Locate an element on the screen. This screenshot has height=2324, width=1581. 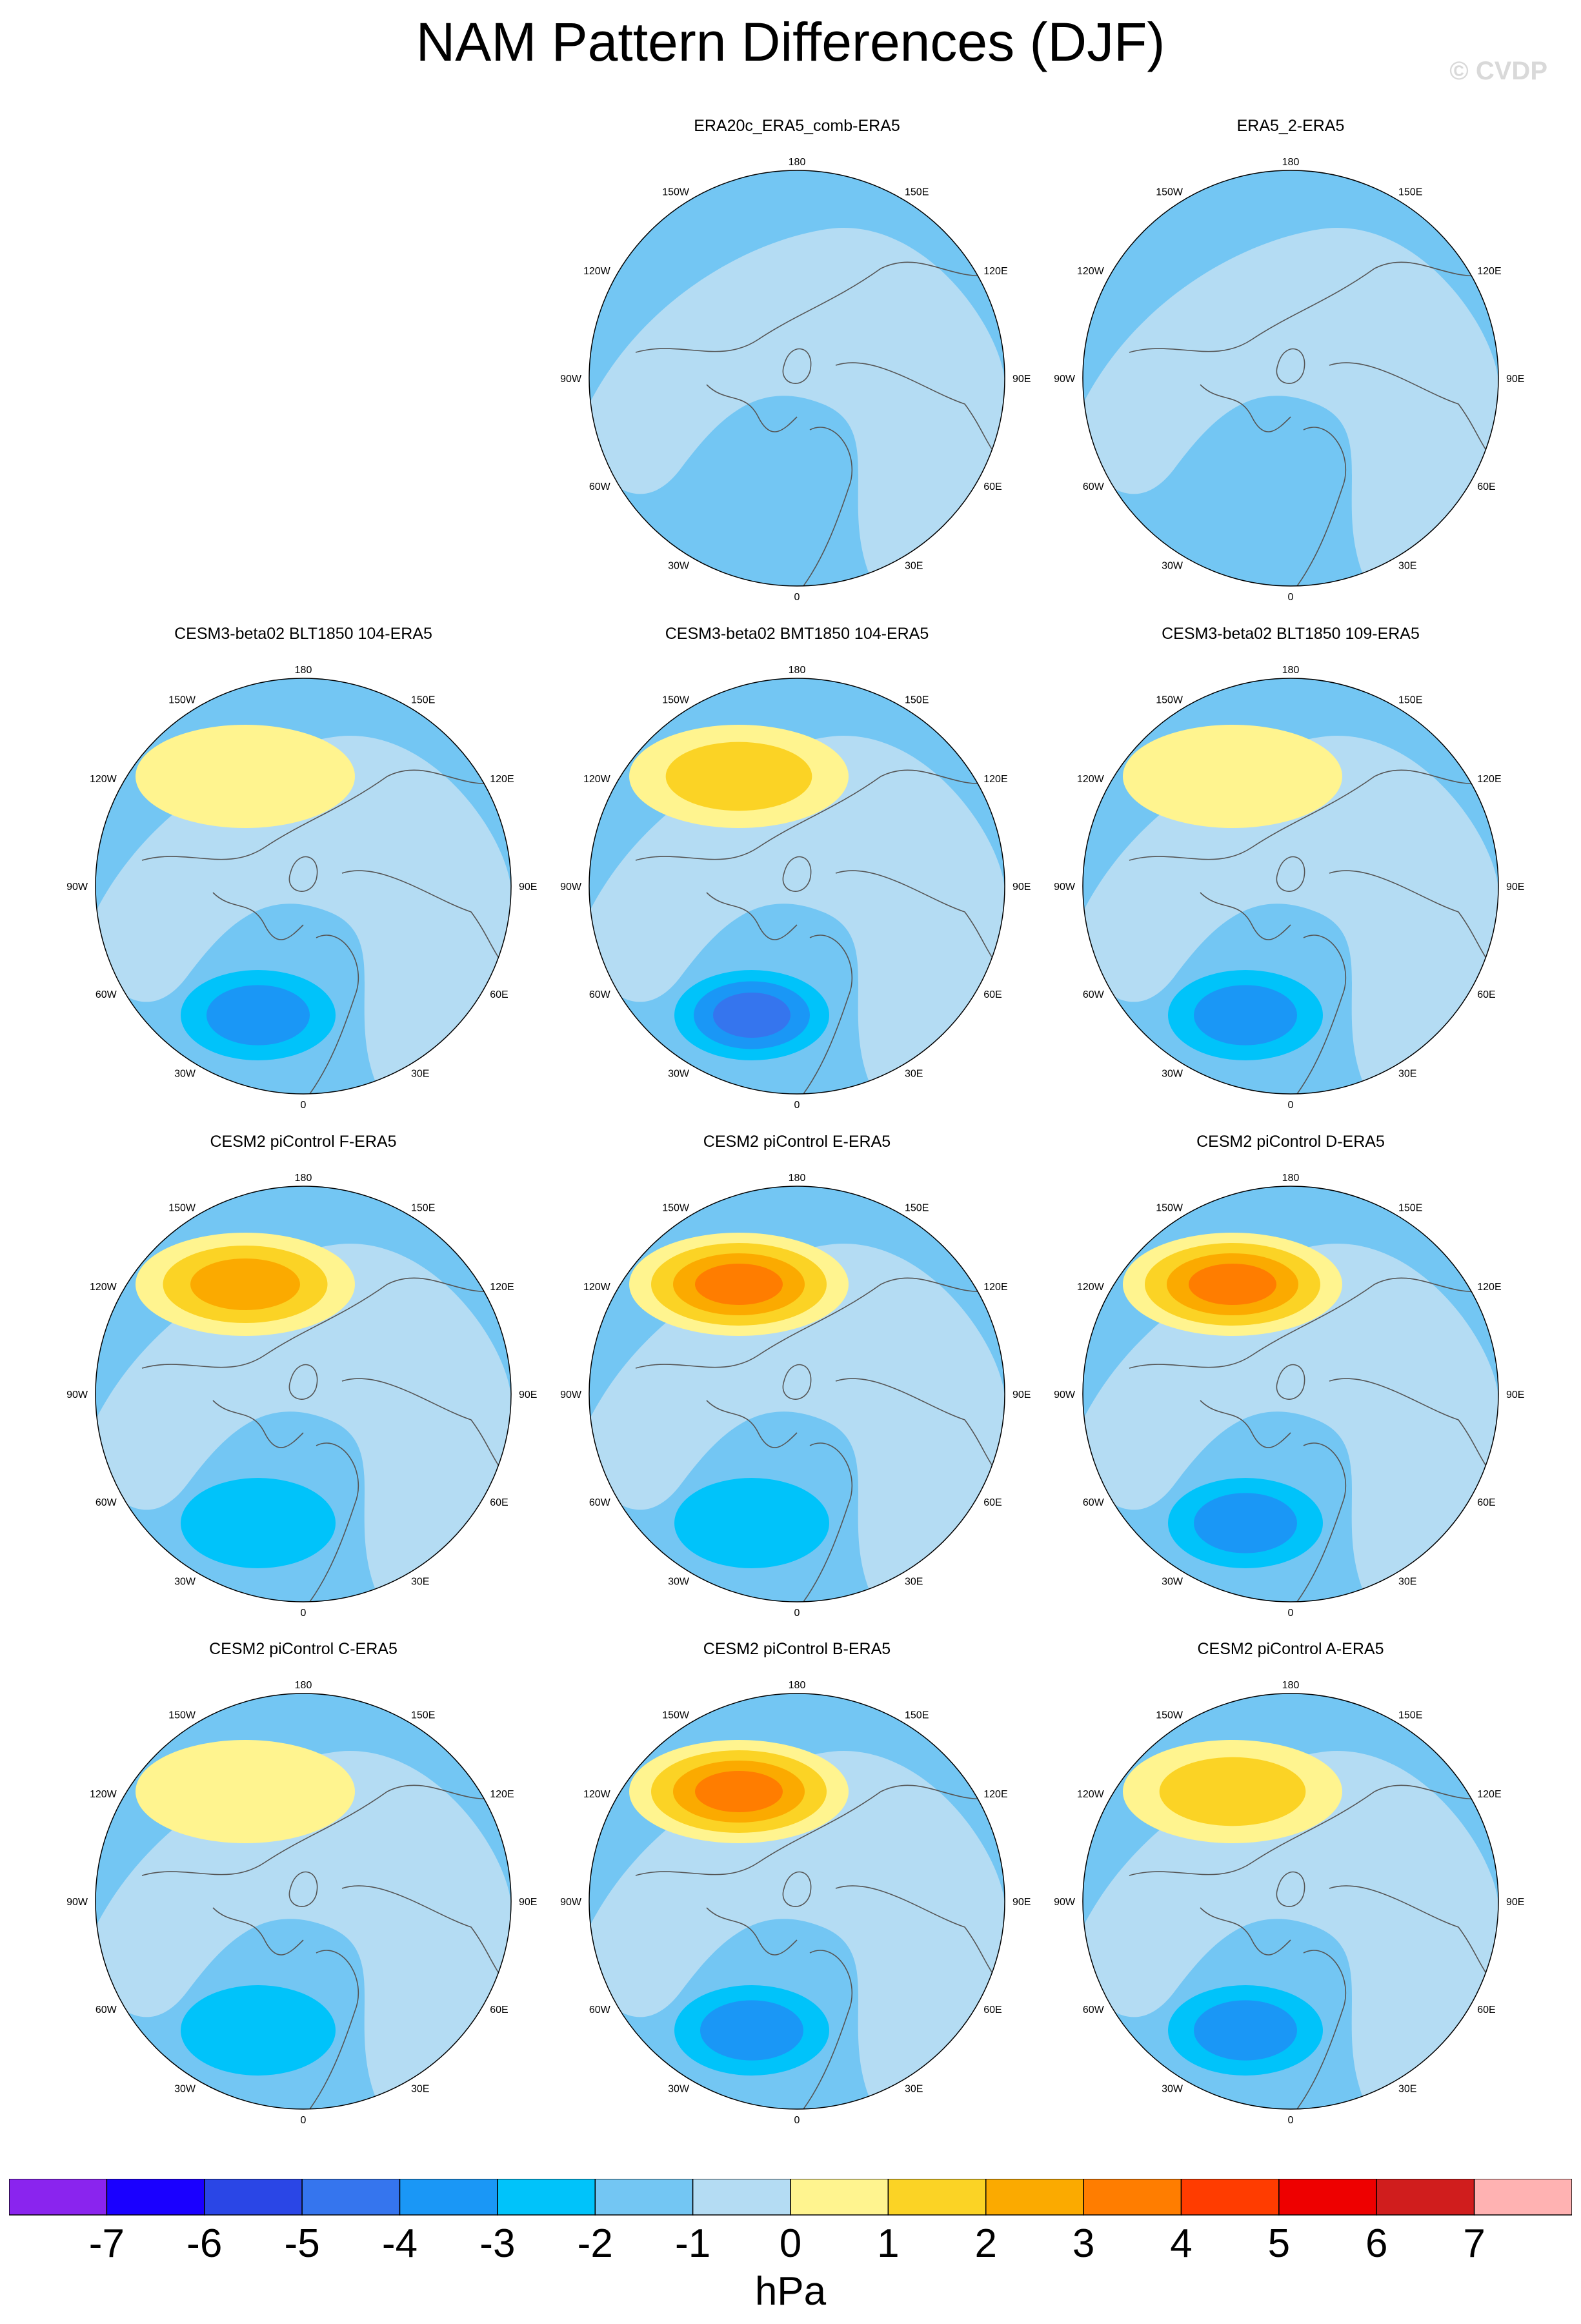
colorbar is located at coordinates (790, 2197).